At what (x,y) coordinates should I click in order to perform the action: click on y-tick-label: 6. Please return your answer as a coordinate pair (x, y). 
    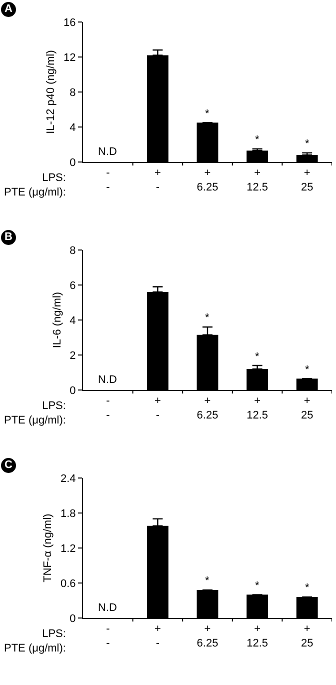
    Looking at the image, I should click on (73, 286).